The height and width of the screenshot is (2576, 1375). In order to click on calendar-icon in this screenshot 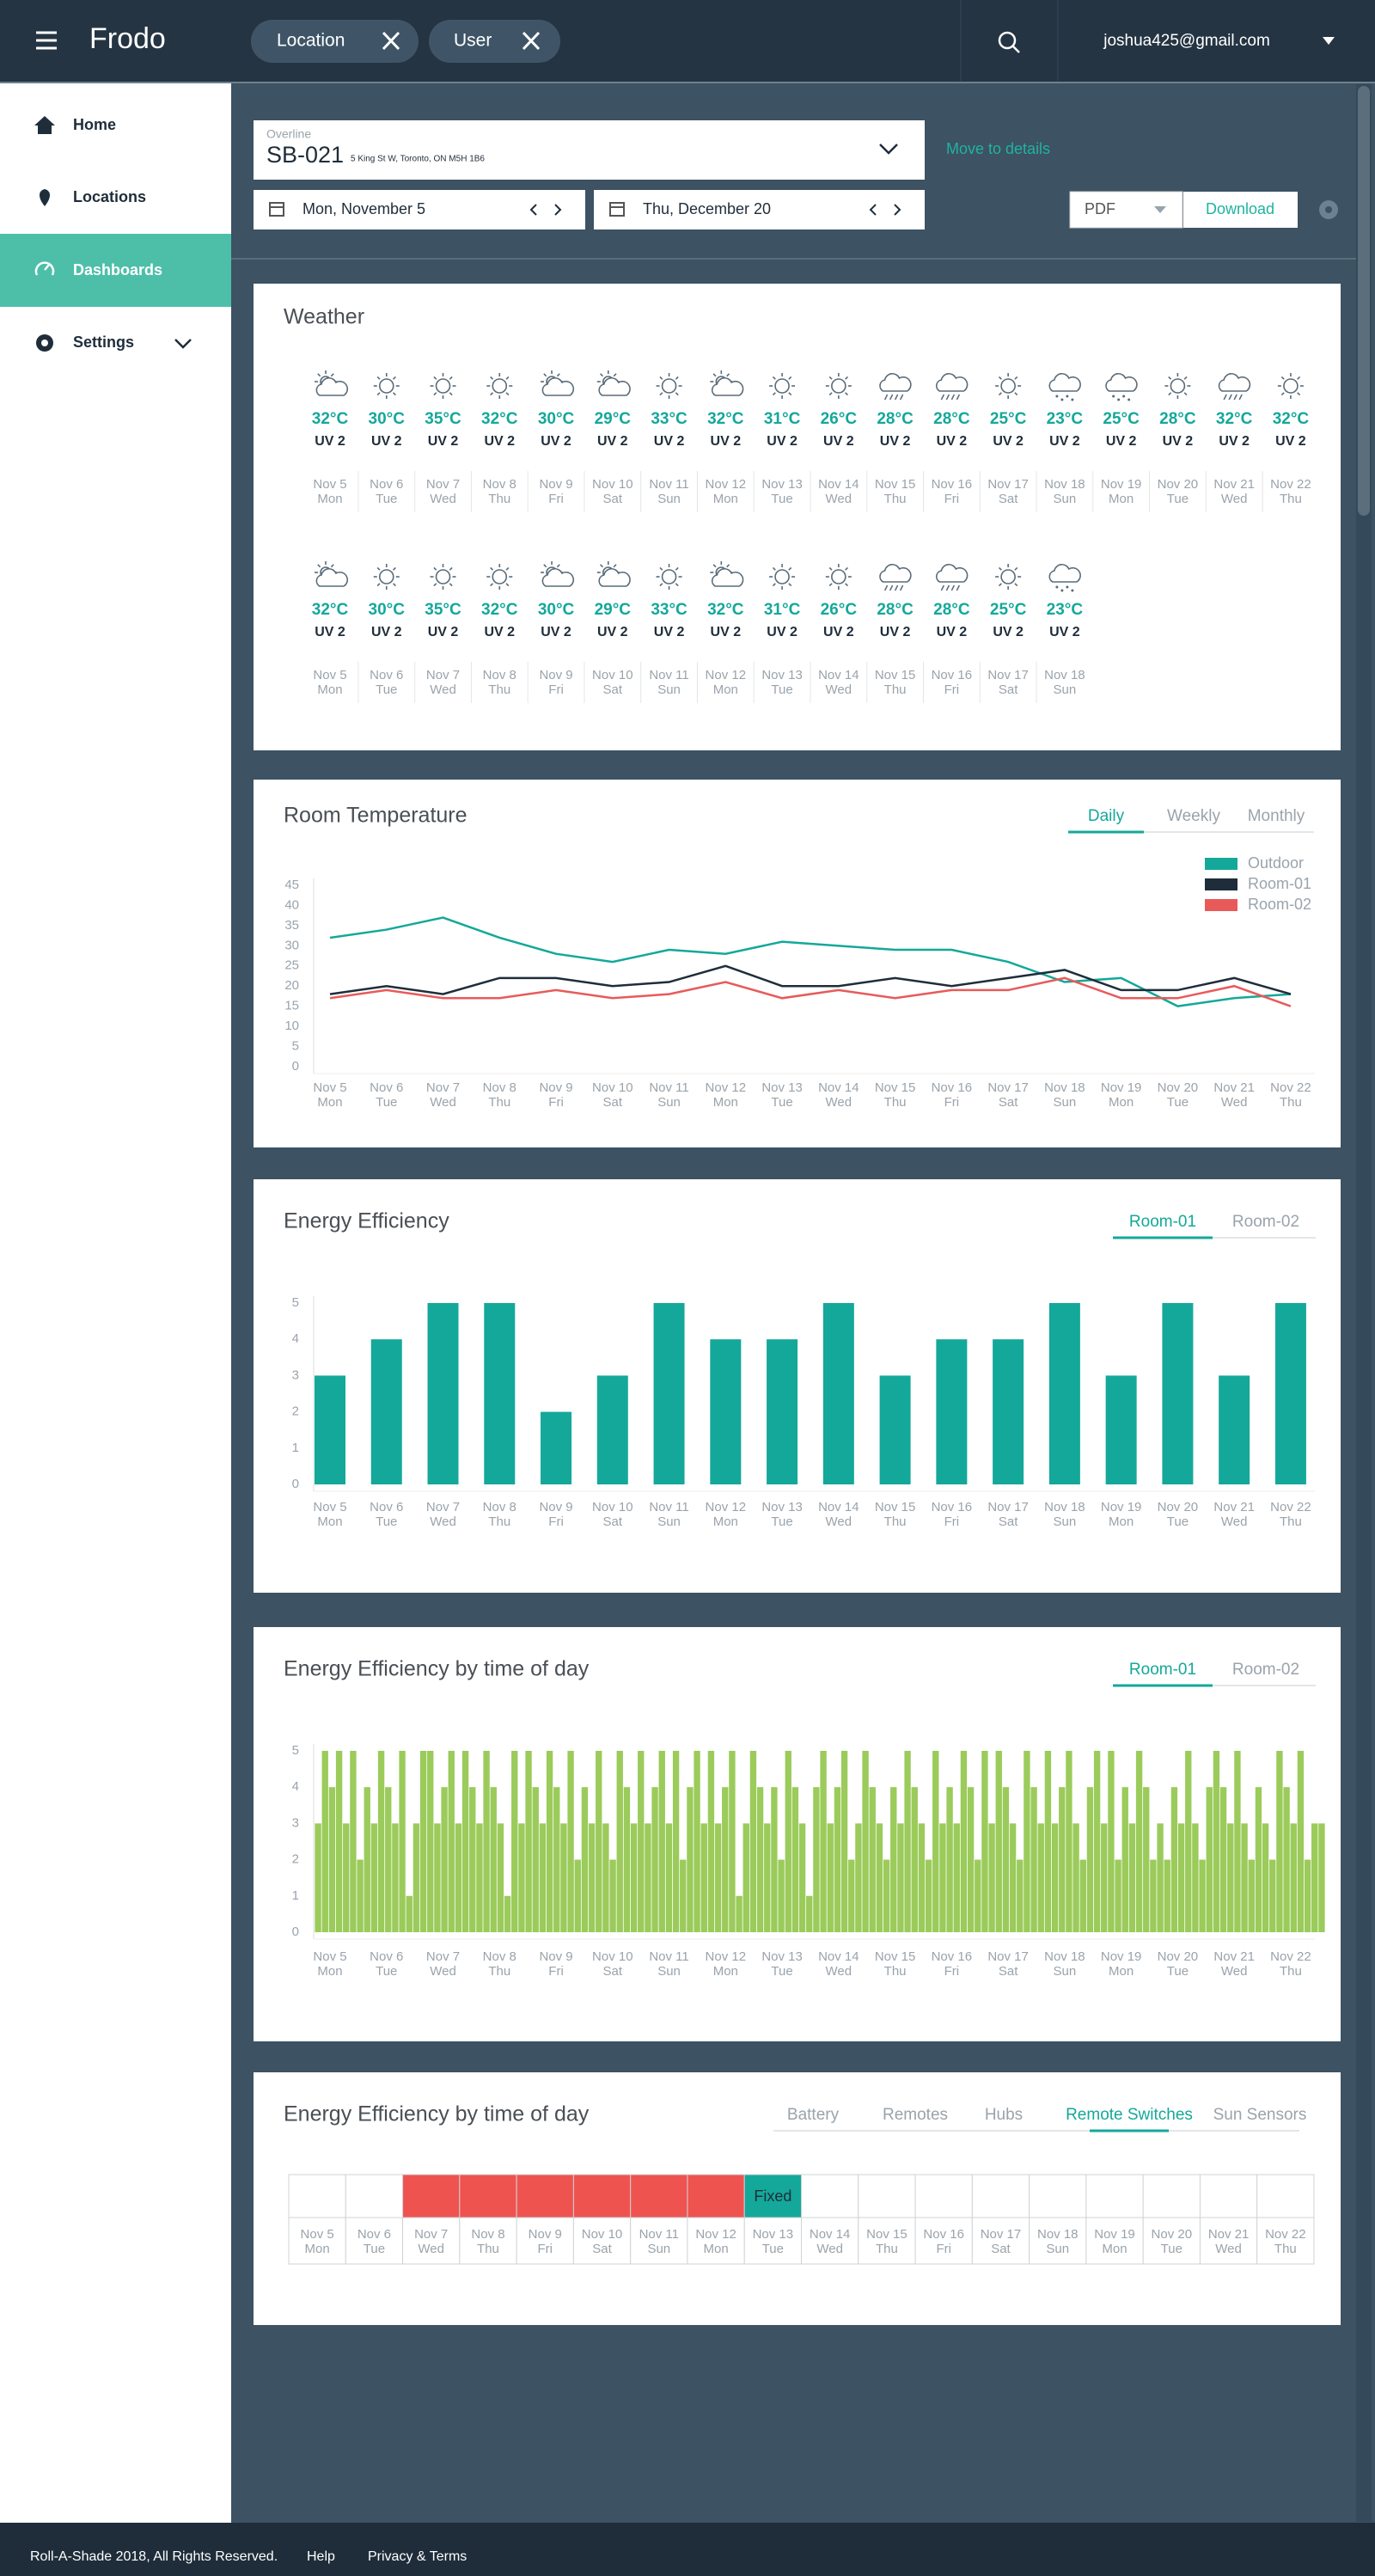, I will do `click(276, 209)`.